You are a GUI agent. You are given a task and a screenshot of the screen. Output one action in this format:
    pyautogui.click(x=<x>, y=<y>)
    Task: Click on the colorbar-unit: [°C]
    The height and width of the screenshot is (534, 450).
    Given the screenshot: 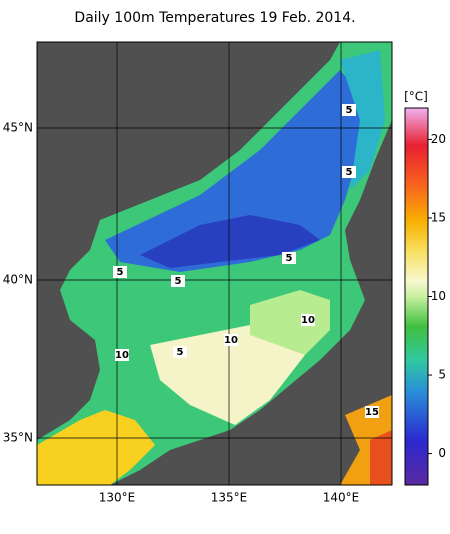 What is the action you would take?
    pyautogui.click(x=416, y=97)
    